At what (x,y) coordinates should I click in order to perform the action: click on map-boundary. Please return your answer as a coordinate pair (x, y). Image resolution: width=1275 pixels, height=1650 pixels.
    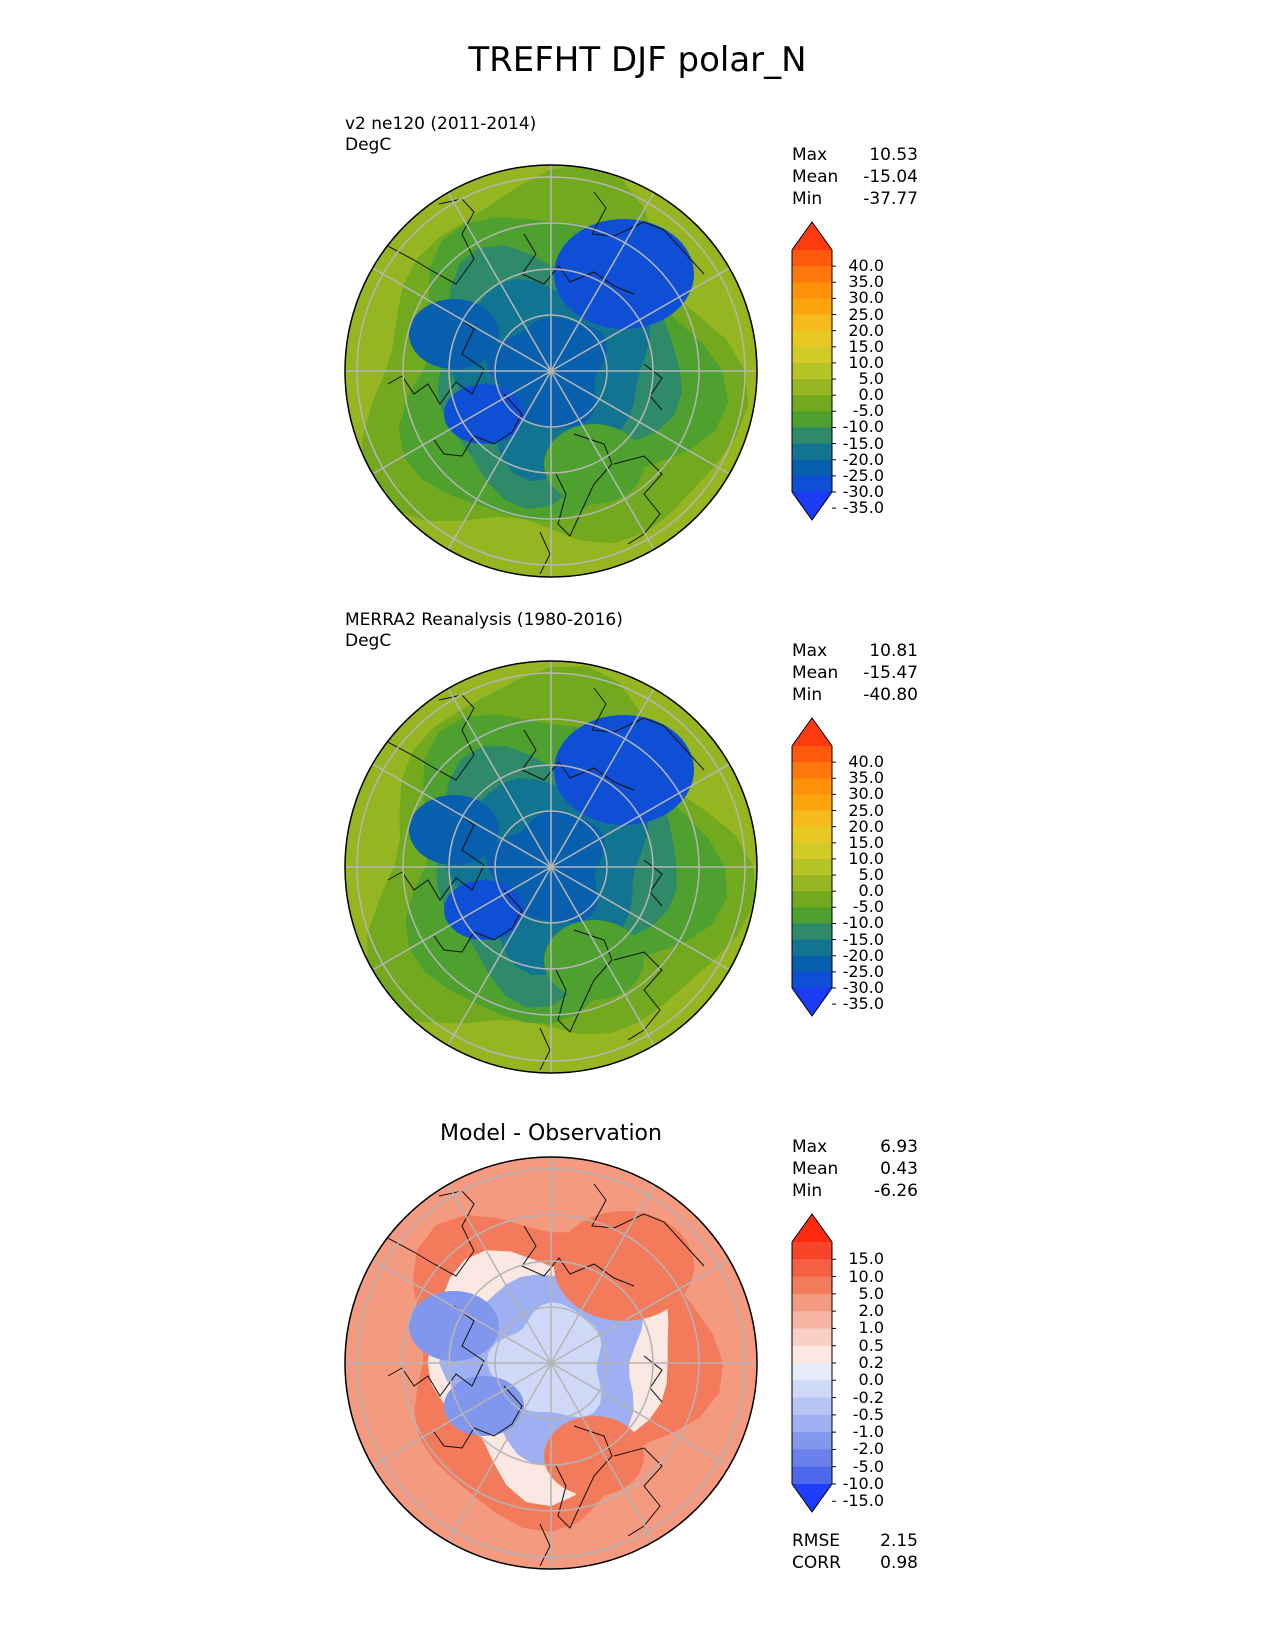
    Looking at the image, I should click on (551, 867).